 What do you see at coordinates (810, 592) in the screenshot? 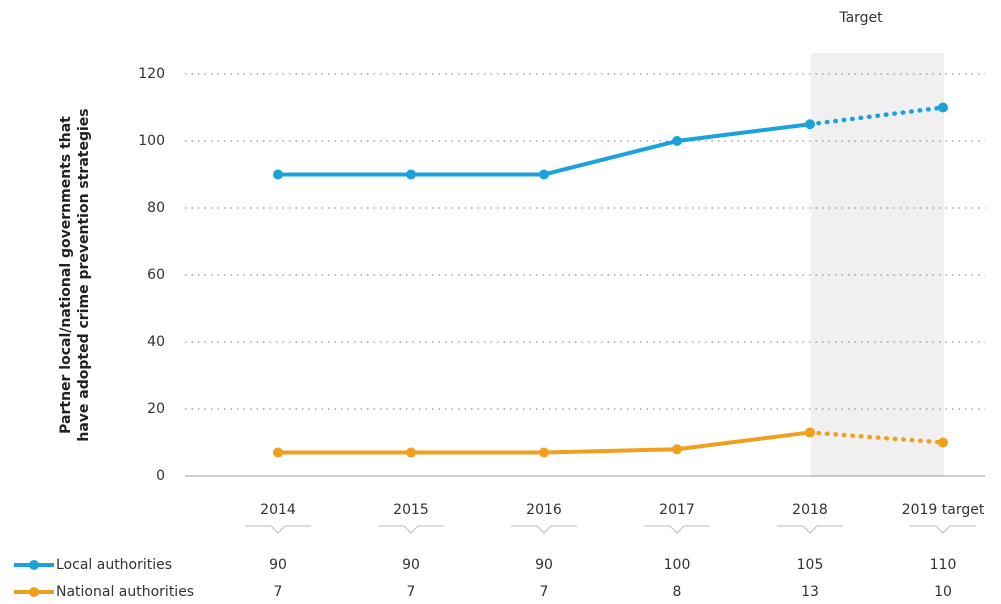
I see `table-value: 13` at bounding box center [810, 592].